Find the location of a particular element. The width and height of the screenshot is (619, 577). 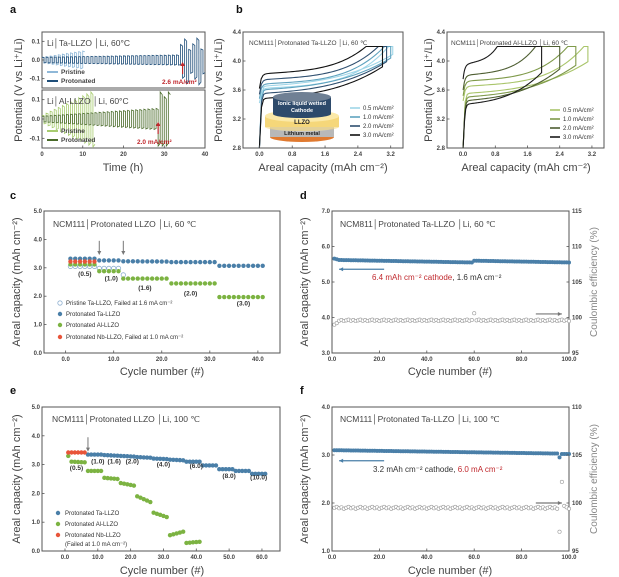

e-rate-label: (1.0) is located at coordinates (97, 462).